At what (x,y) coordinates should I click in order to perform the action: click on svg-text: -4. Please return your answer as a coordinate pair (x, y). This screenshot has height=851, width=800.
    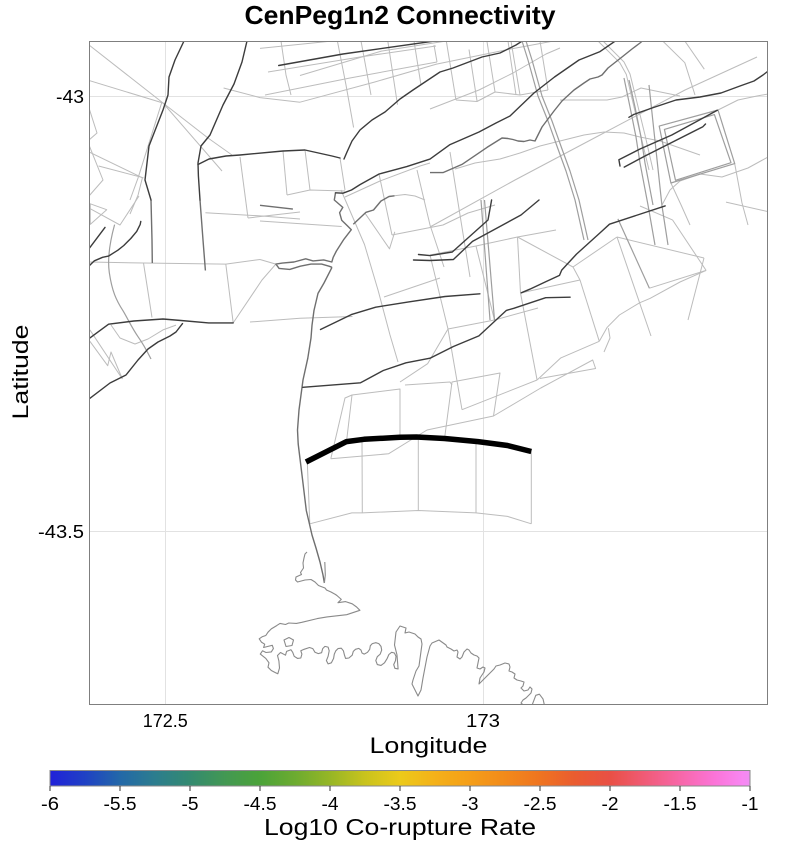
    Looking at the image, I should click on (330, 804).